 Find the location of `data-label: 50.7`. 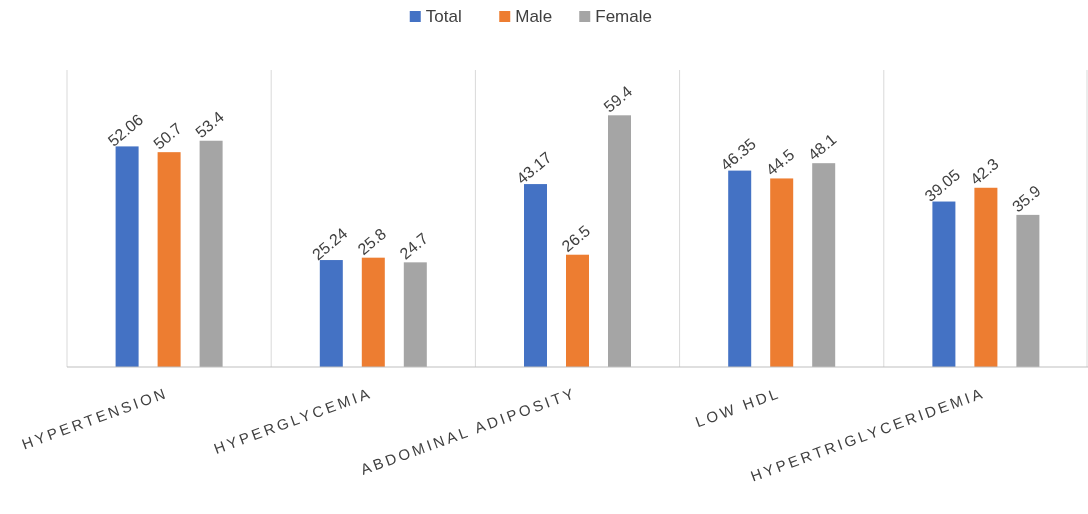

data-label: 50.7 is located at coordinates (168, 136).